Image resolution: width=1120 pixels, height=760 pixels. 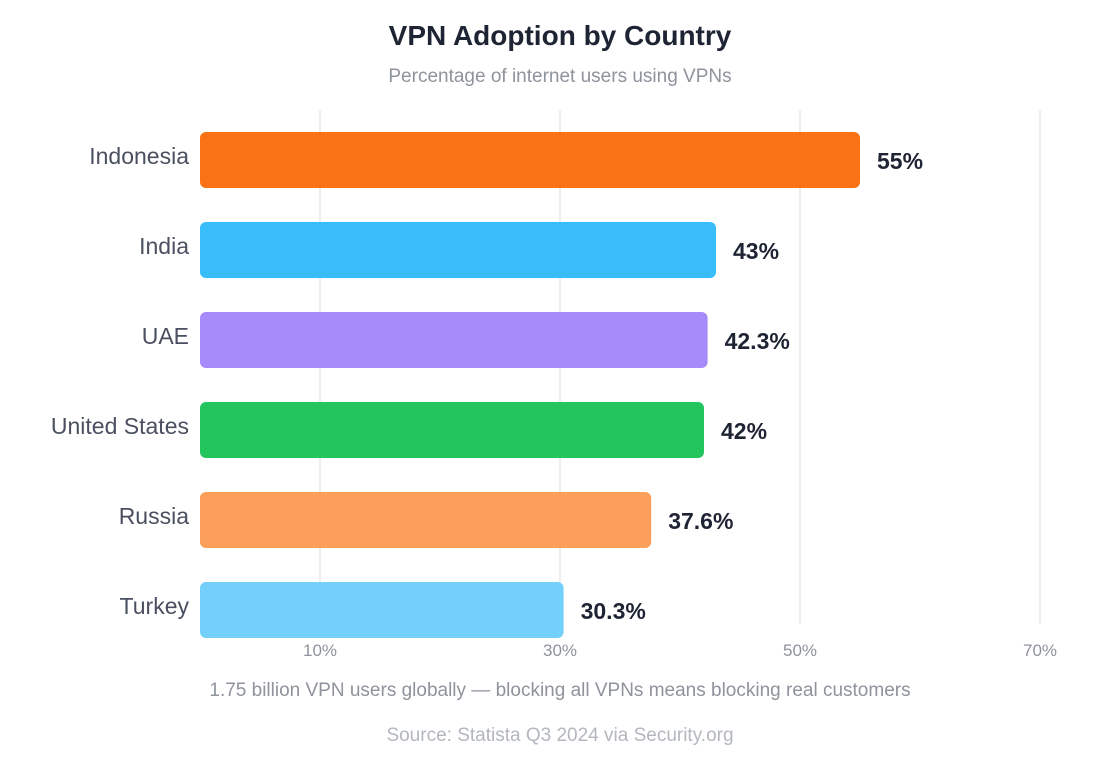 What do you see at coordinates (700, 521) in the screenshot?
I see `value-label: 37.6%` at bounding box center [700, 521].